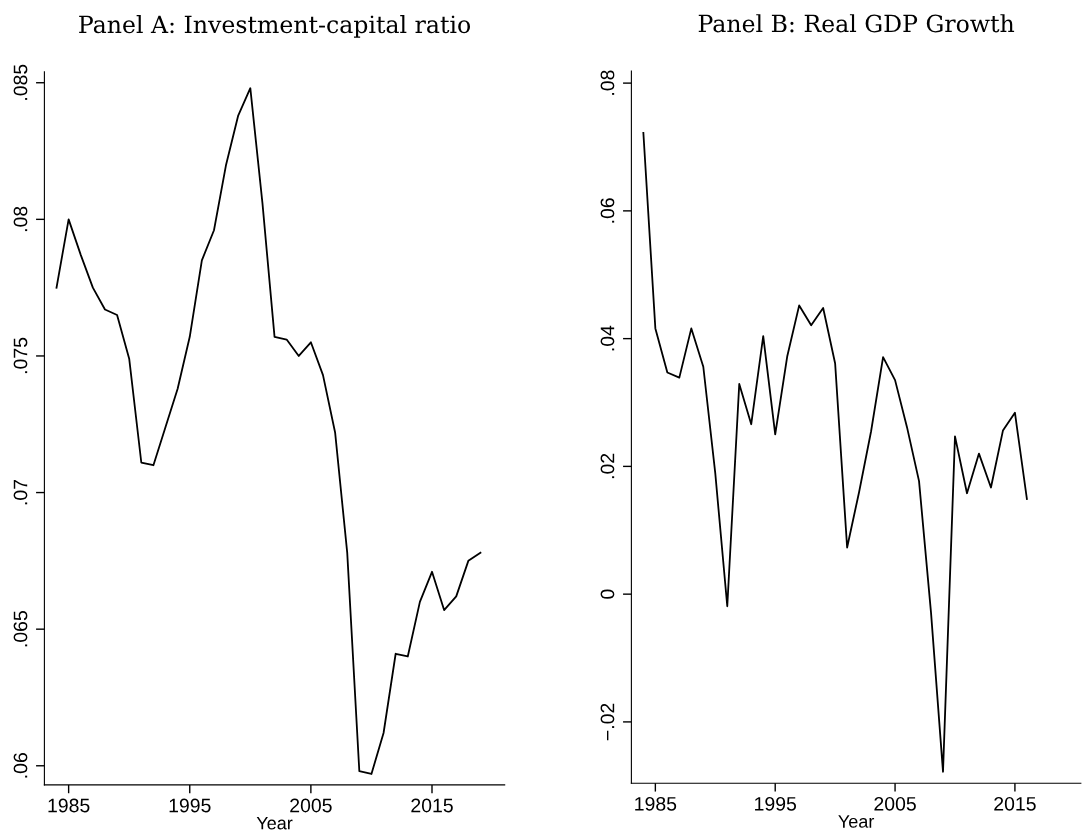 The image size is (1083, 835). What do you see at coordinates (607, 466) in the screenshot?
I see `y-tick-label: .02` at bounding box center [607, 466].